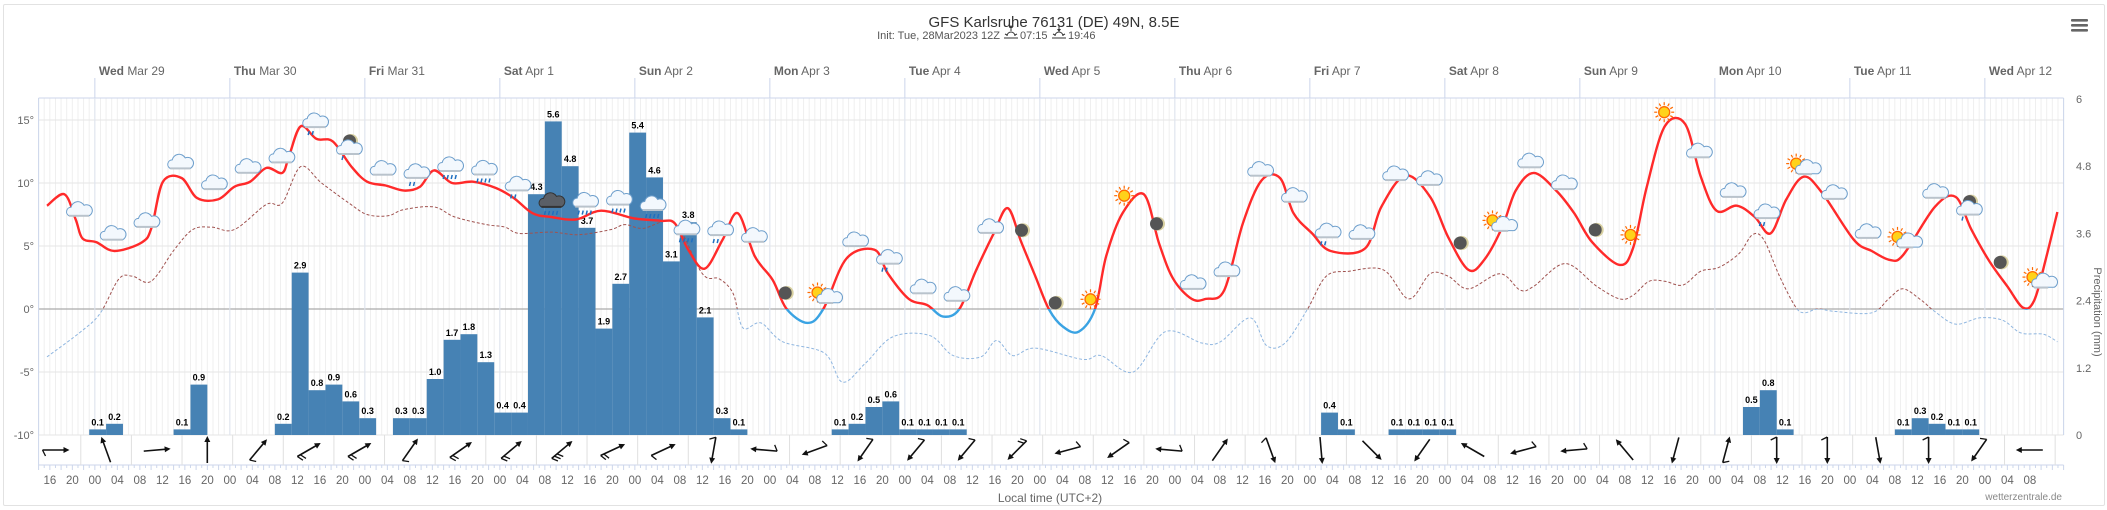  I want to click on day-date: Apr 10, so click(1764, 71).